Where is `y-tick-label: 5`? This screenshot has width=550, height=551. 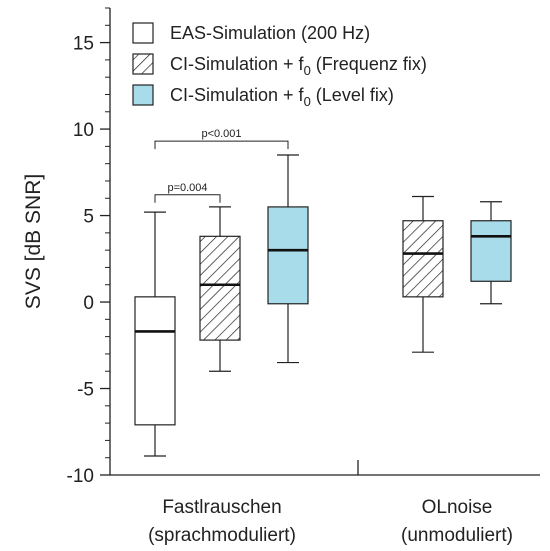
y-tick-label: 5 is located at coordinates (88, 217).